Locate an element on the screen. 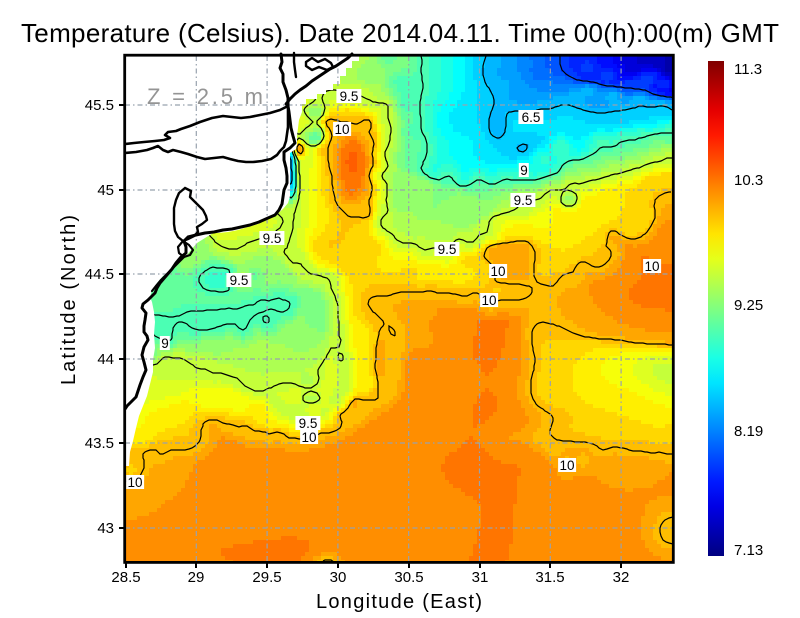 This screenshot has height=618, width=800. svg-text: 9.25 is located at coordinates (748, 305).